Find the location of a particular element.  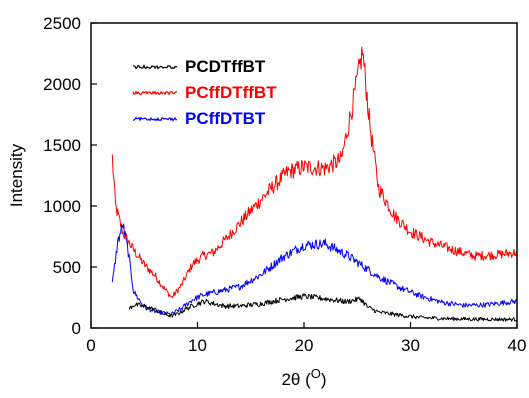

y-tick-label: 1500 is located at coordinates (62, 145).